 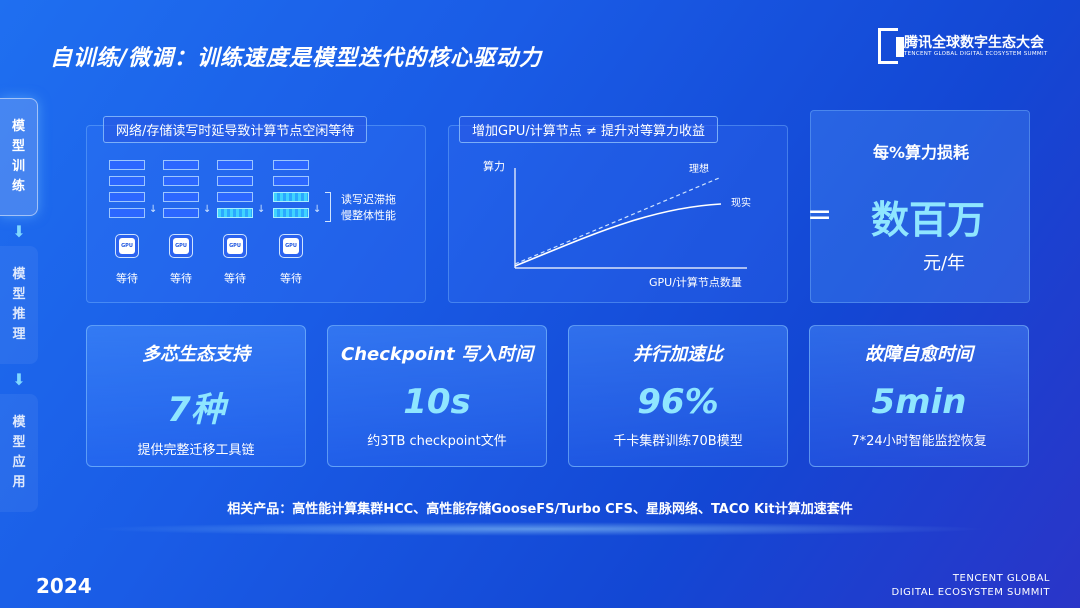 I want to click on side-nav: 模 型 训 练 ⬇ 模 型 推 理 ⬇ 模 型 应 用, so click(x=20, y=305).